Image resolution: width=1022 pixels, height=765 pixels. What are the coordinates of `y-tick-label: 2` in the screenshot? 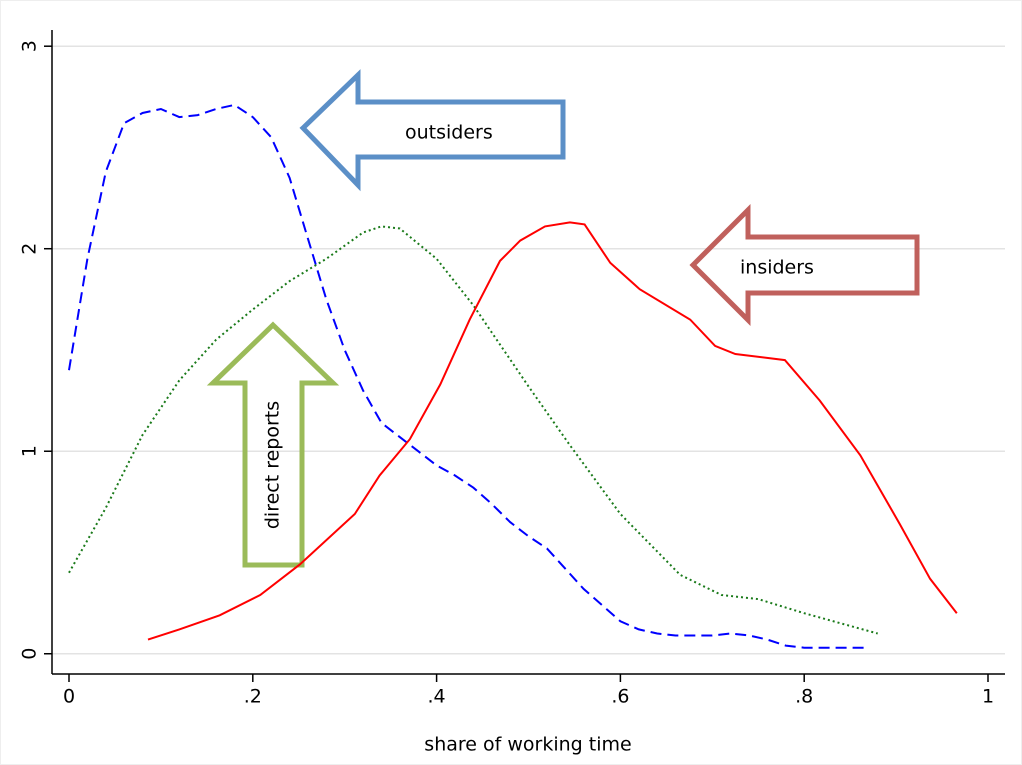 It's located at (30, 249).